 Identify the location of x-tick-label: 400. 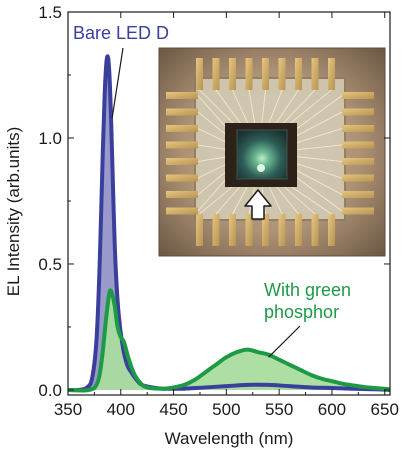
(121, 409).